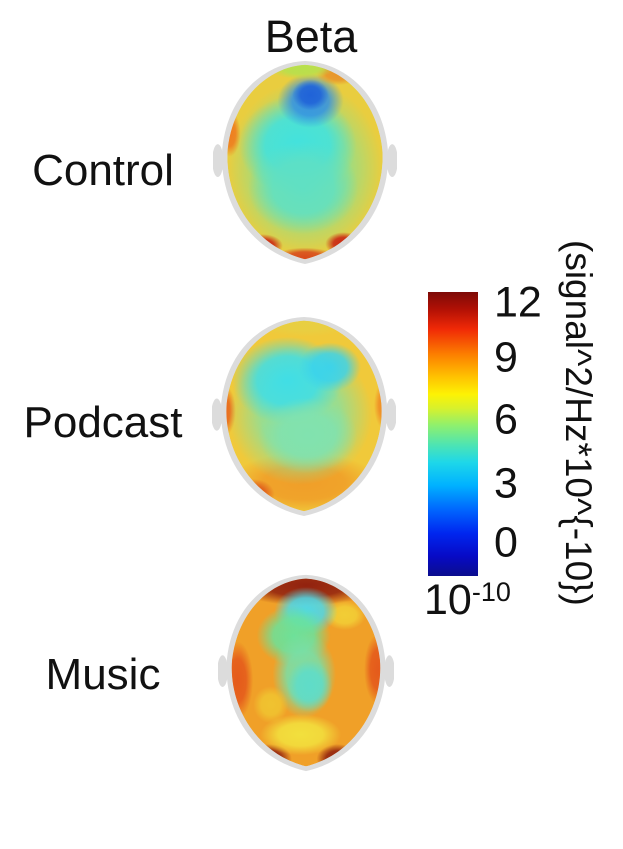 This screenshot has height=849, width=623. Describe the element at coordinates (311, 36) in the screenshot. I see `figure-title: Beta` at that location.